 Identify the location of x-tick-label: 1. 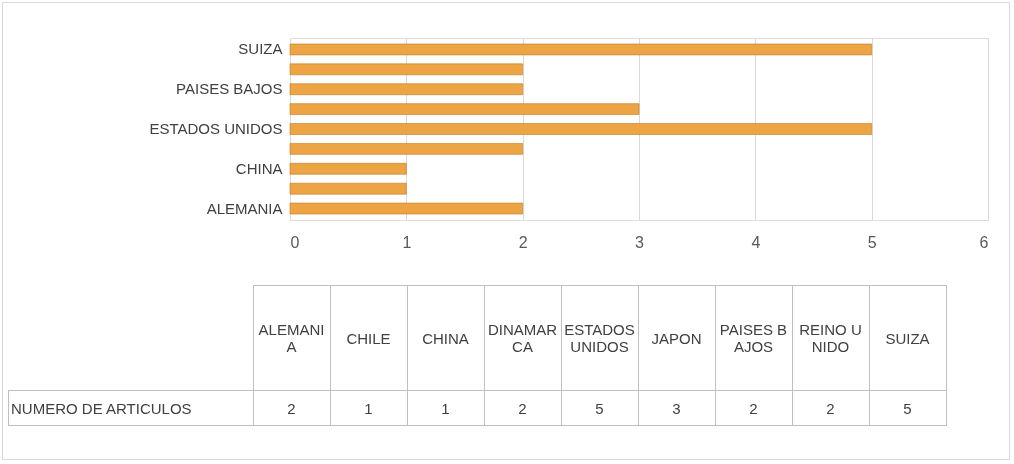
(407, 242).